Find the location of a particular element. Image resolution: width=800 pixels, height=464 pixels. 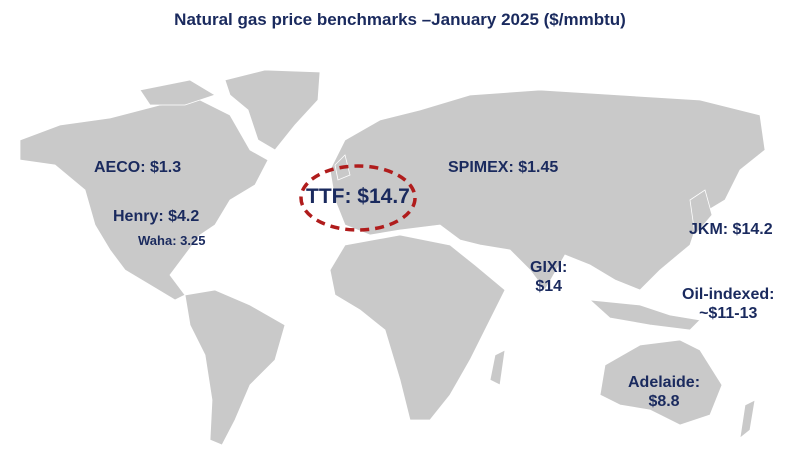

label-oil-indexed: Oil-indexed: ~$11-13 is located at coordinates (728, 304).